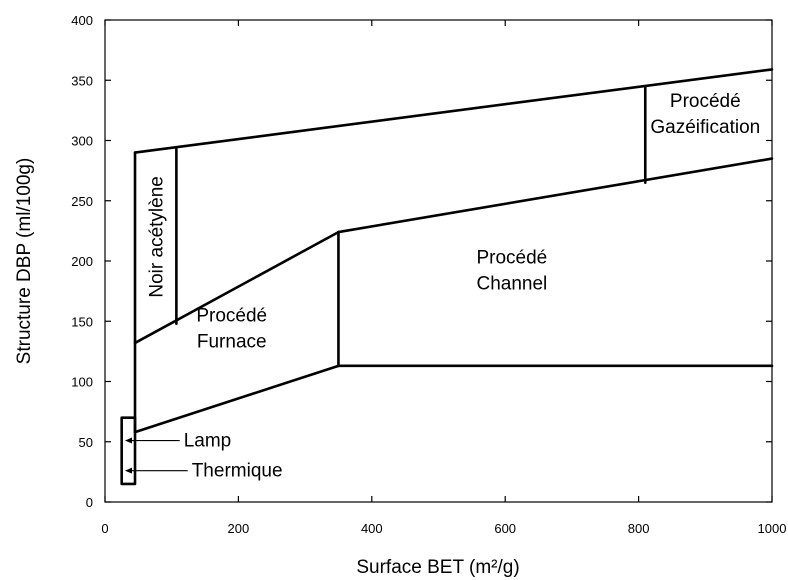  I want to click on region-label-thermique: Thermique, so click(237, 471).